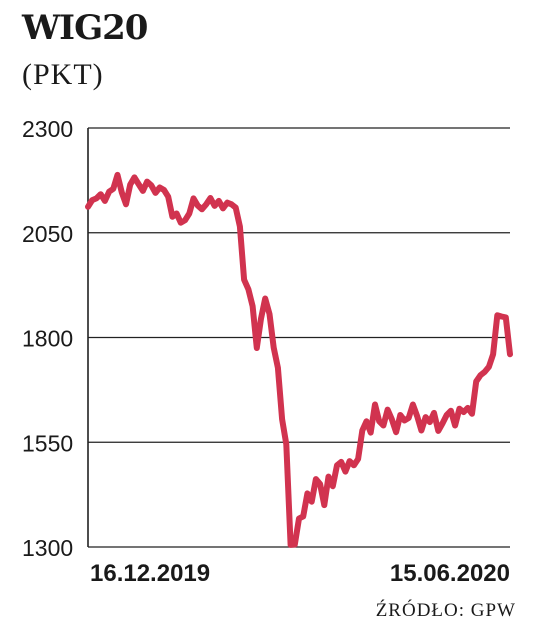 This screenshot has height=639, width=536. I want to click on y-tick-label: 2050, so click(47, 234).